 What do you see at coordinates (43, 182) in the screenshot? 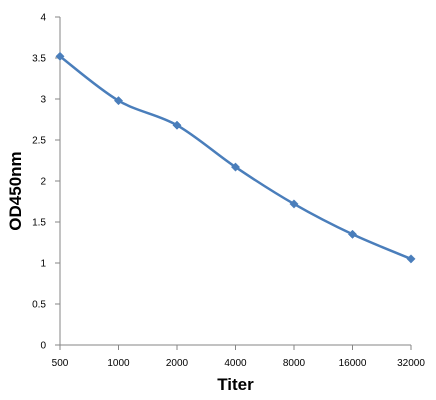
I see `y-tick-label: 2` at bounding box center [43, 182].